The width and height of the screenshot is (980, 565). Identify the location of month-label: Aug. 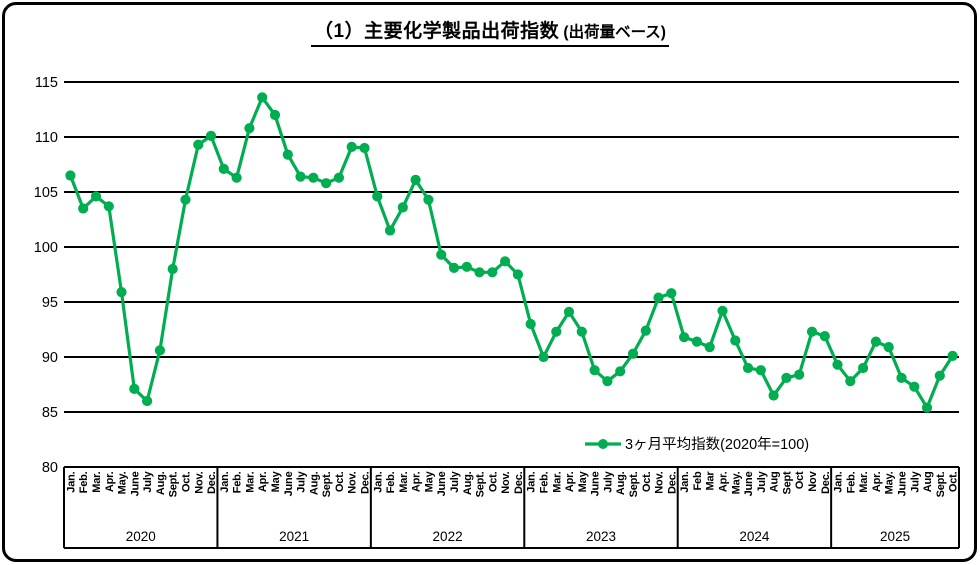
(928, 482).